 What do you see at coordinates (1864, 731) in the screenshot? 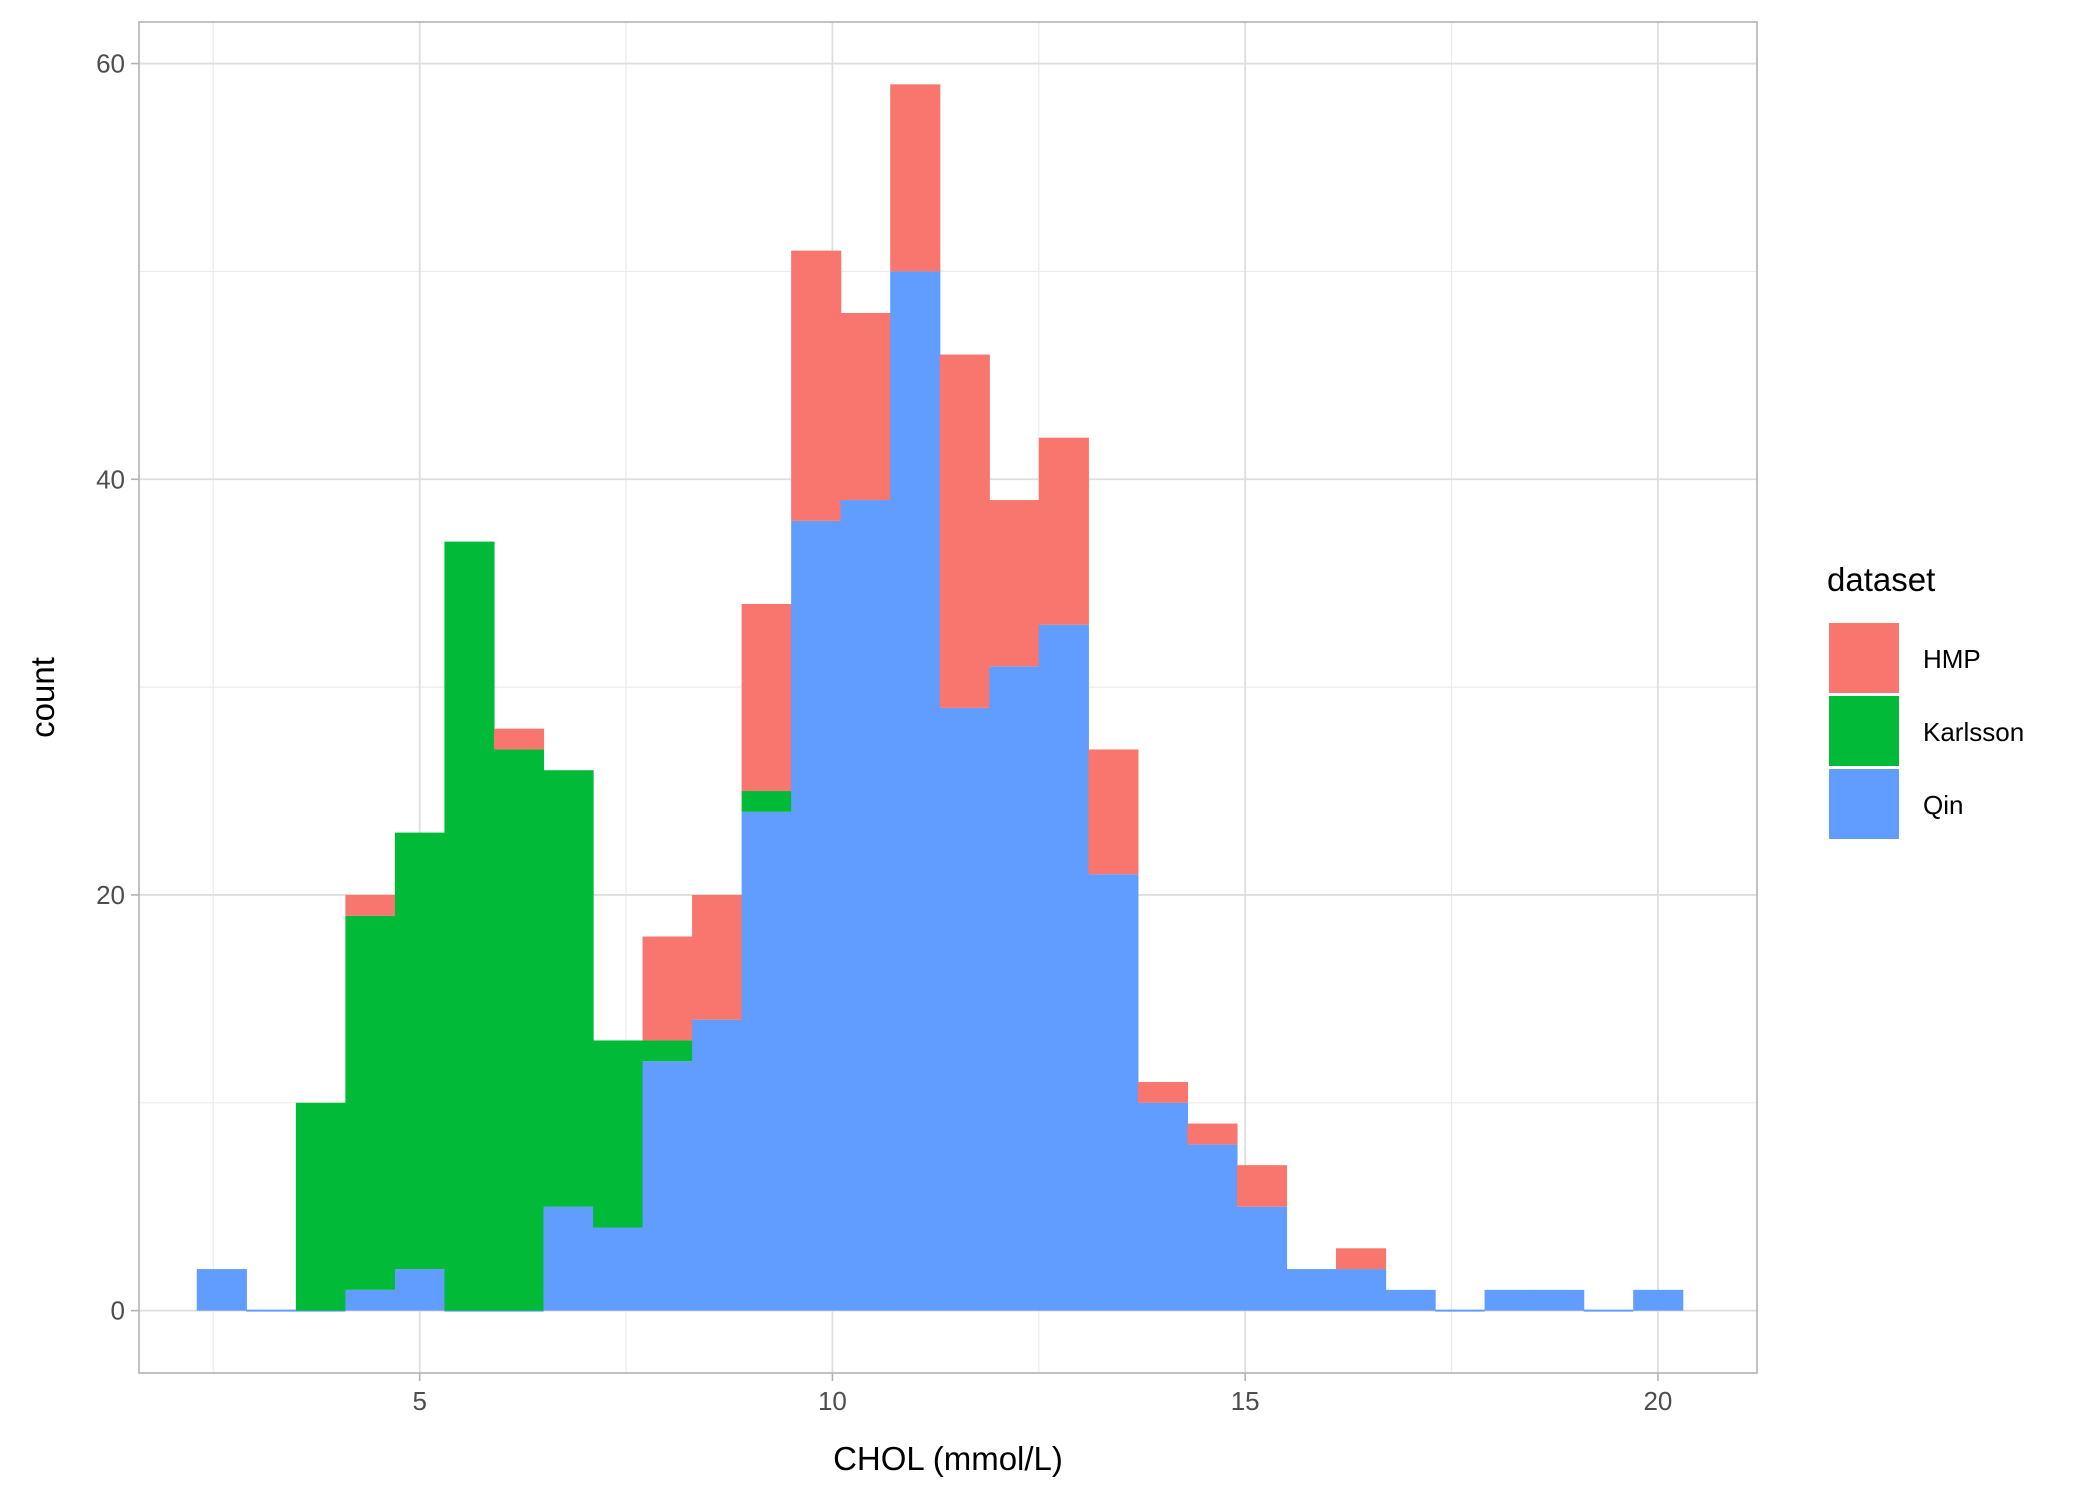
I see `legend-key-karlsson` at bounding box center [1864, 731].